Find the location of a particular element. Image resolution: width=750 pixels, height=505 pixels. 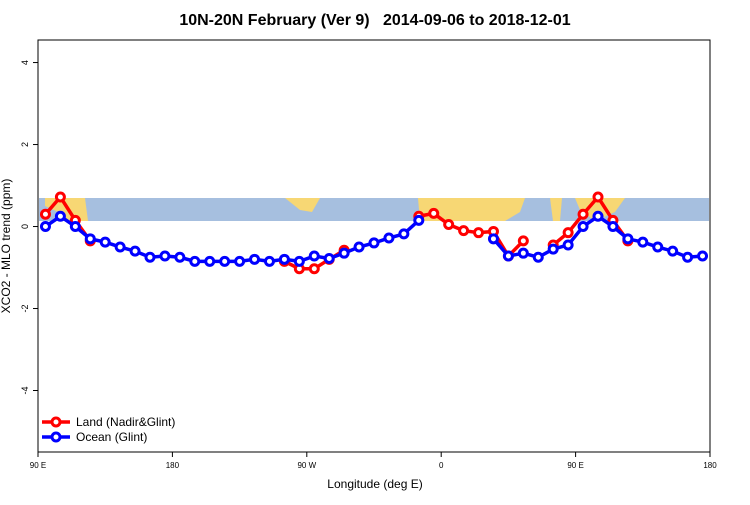

legend: Land (Nadir&Glint)Ocean (Glint) is located at coordinates (108, 429).